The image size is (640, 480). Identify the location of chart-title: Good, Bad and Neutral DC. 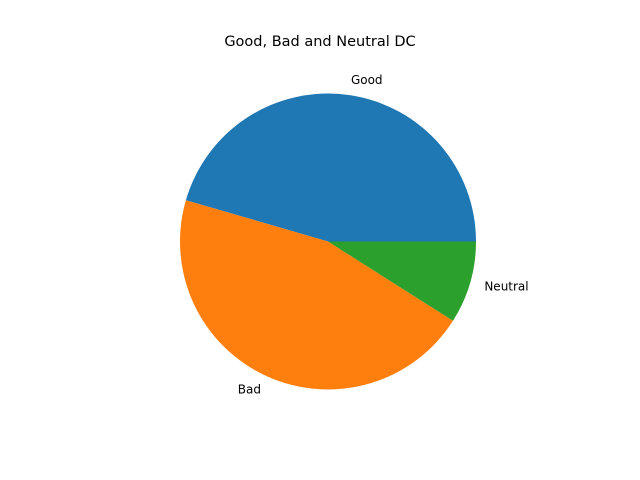
(320, 42).